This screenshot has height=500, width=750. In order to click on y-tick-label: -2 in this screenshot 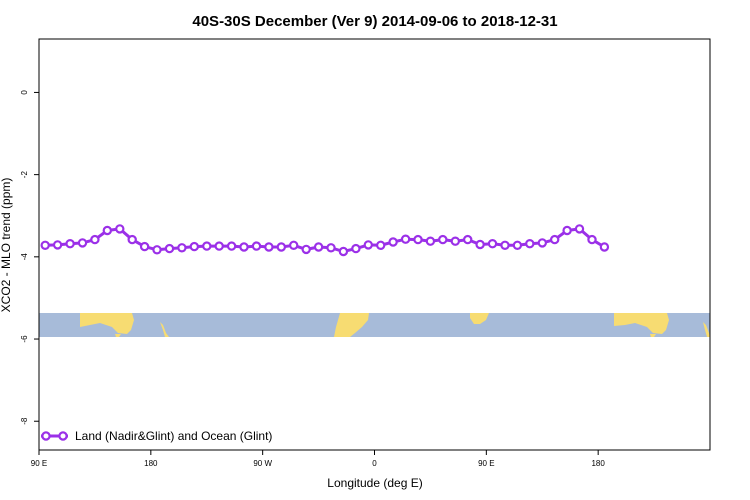, I will do `click(24, 175)`.